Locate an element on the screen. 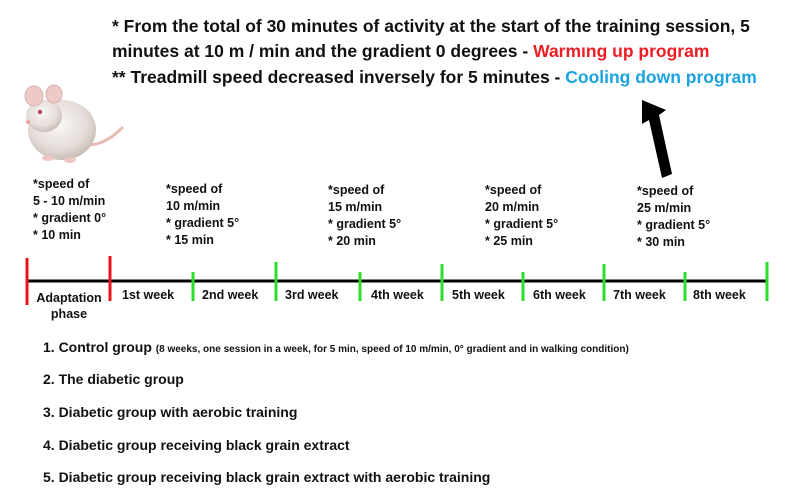 The width and height of the screenshot is (789, 504). adaptation-line-2: phase is located at coordinates (69, 314).